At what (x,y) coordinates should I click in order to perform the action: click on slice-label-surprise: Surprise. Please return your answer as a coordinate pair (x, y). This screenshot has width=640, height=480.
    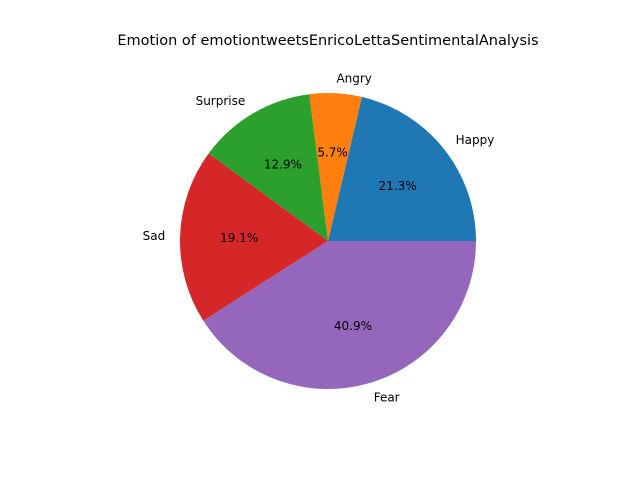
    Looking at the image, I should click on (221, 101).